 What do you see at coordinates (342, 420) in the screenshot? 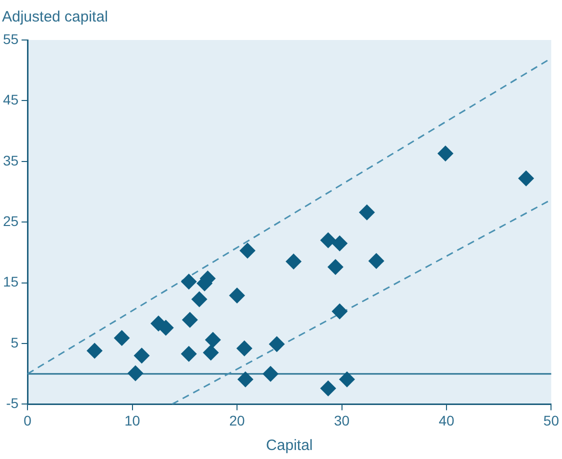
I see `x-tick-label: 30` at bounding box center [342, 420].